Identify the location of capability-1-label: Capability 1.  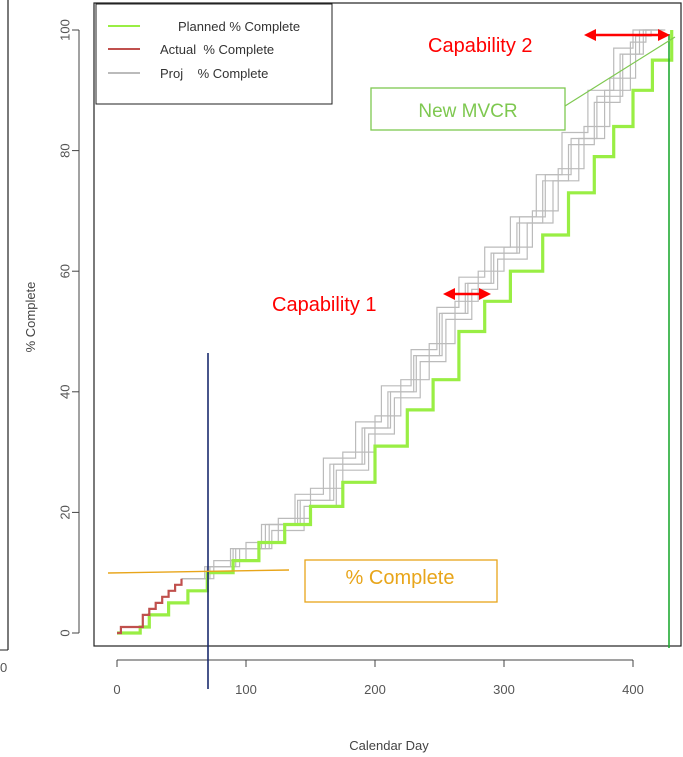
(324, 305).